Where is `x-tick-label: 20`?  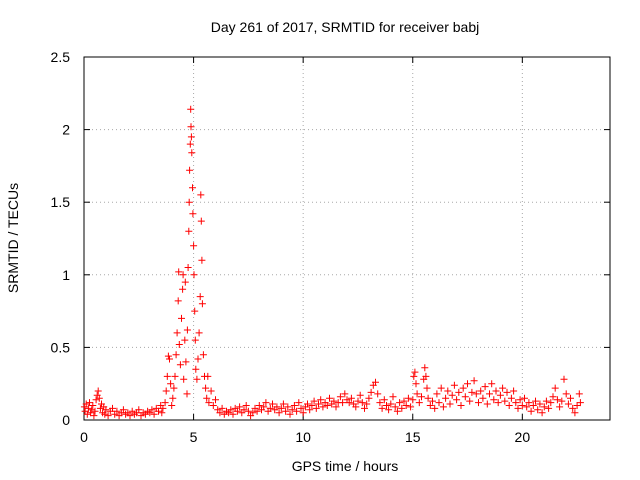
x-tick-label: 20 is located at coordinates (523, 437).